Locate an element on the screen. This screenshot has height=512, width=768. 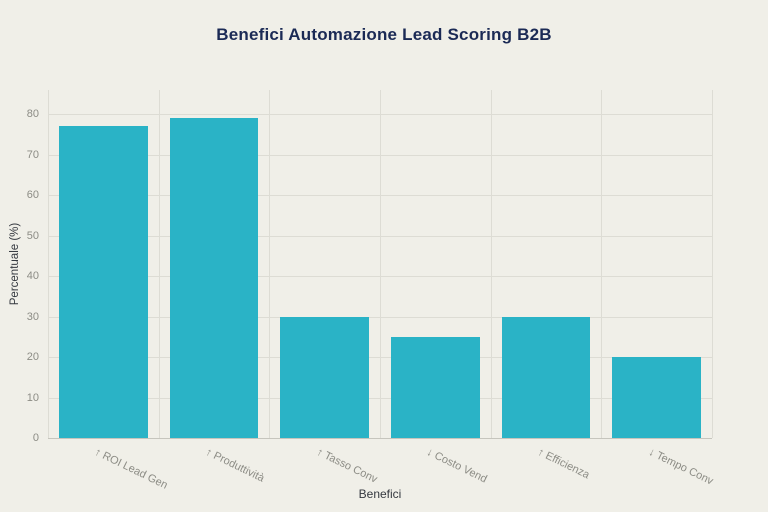
x-tick-label: ↑ Produttività is located at coordinates (235, 465).